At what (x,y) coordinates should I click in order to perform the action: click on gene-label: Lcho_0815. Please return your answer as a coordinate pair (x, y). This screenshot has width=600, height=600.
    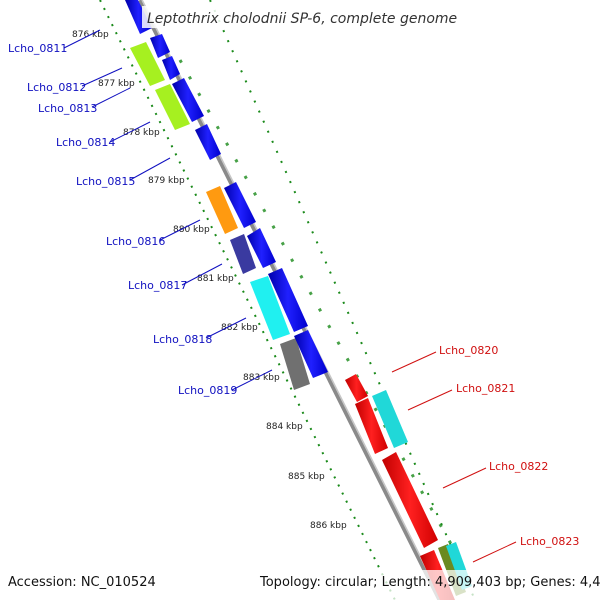
    Looking at the image, I should click on (105, 181).